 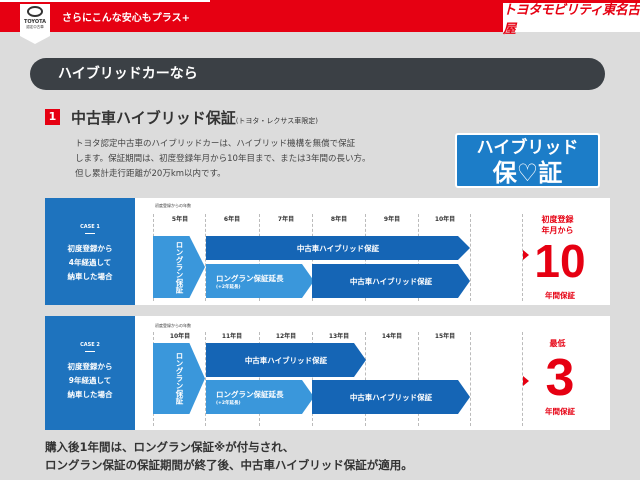 I want to click on tagline: さらにこんな安心もプラス+, so click(x=126, y=18).